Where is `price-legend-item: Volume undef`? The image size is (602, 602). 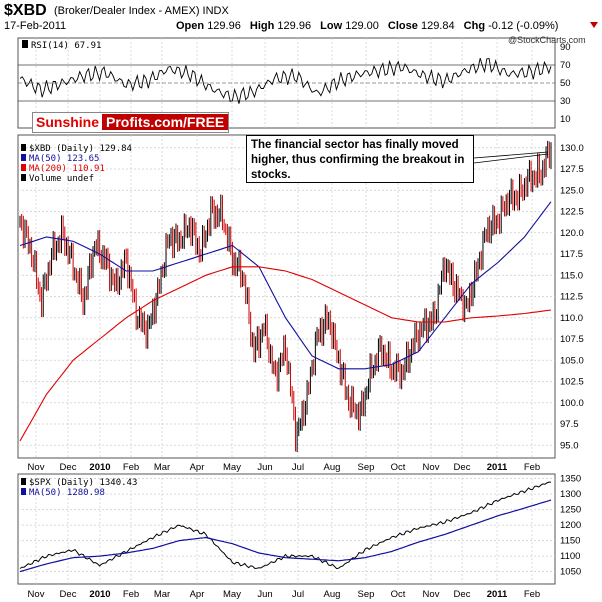 price-legend-item: Volume undef is located at coordinates (61, 179).